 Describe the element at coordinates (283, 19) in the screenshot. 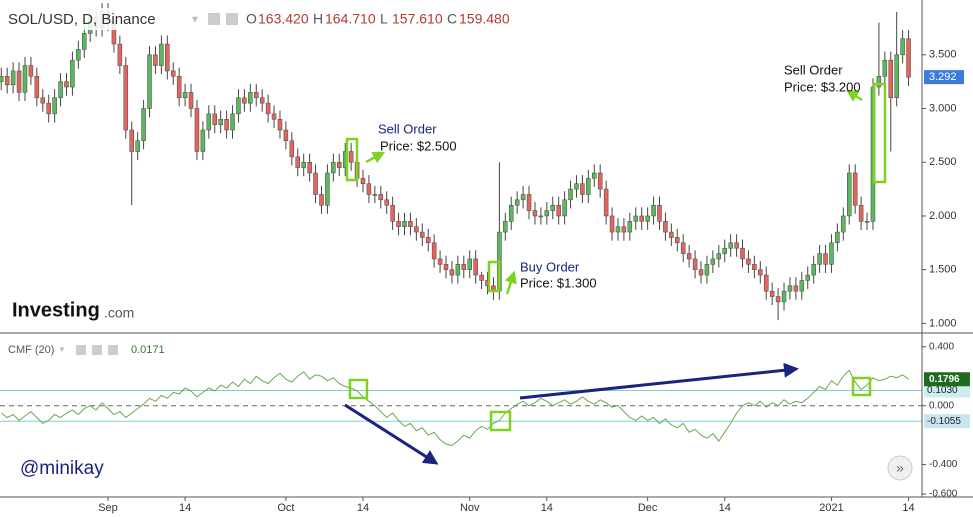

I see `ohlc-value: 163.420` at that location.